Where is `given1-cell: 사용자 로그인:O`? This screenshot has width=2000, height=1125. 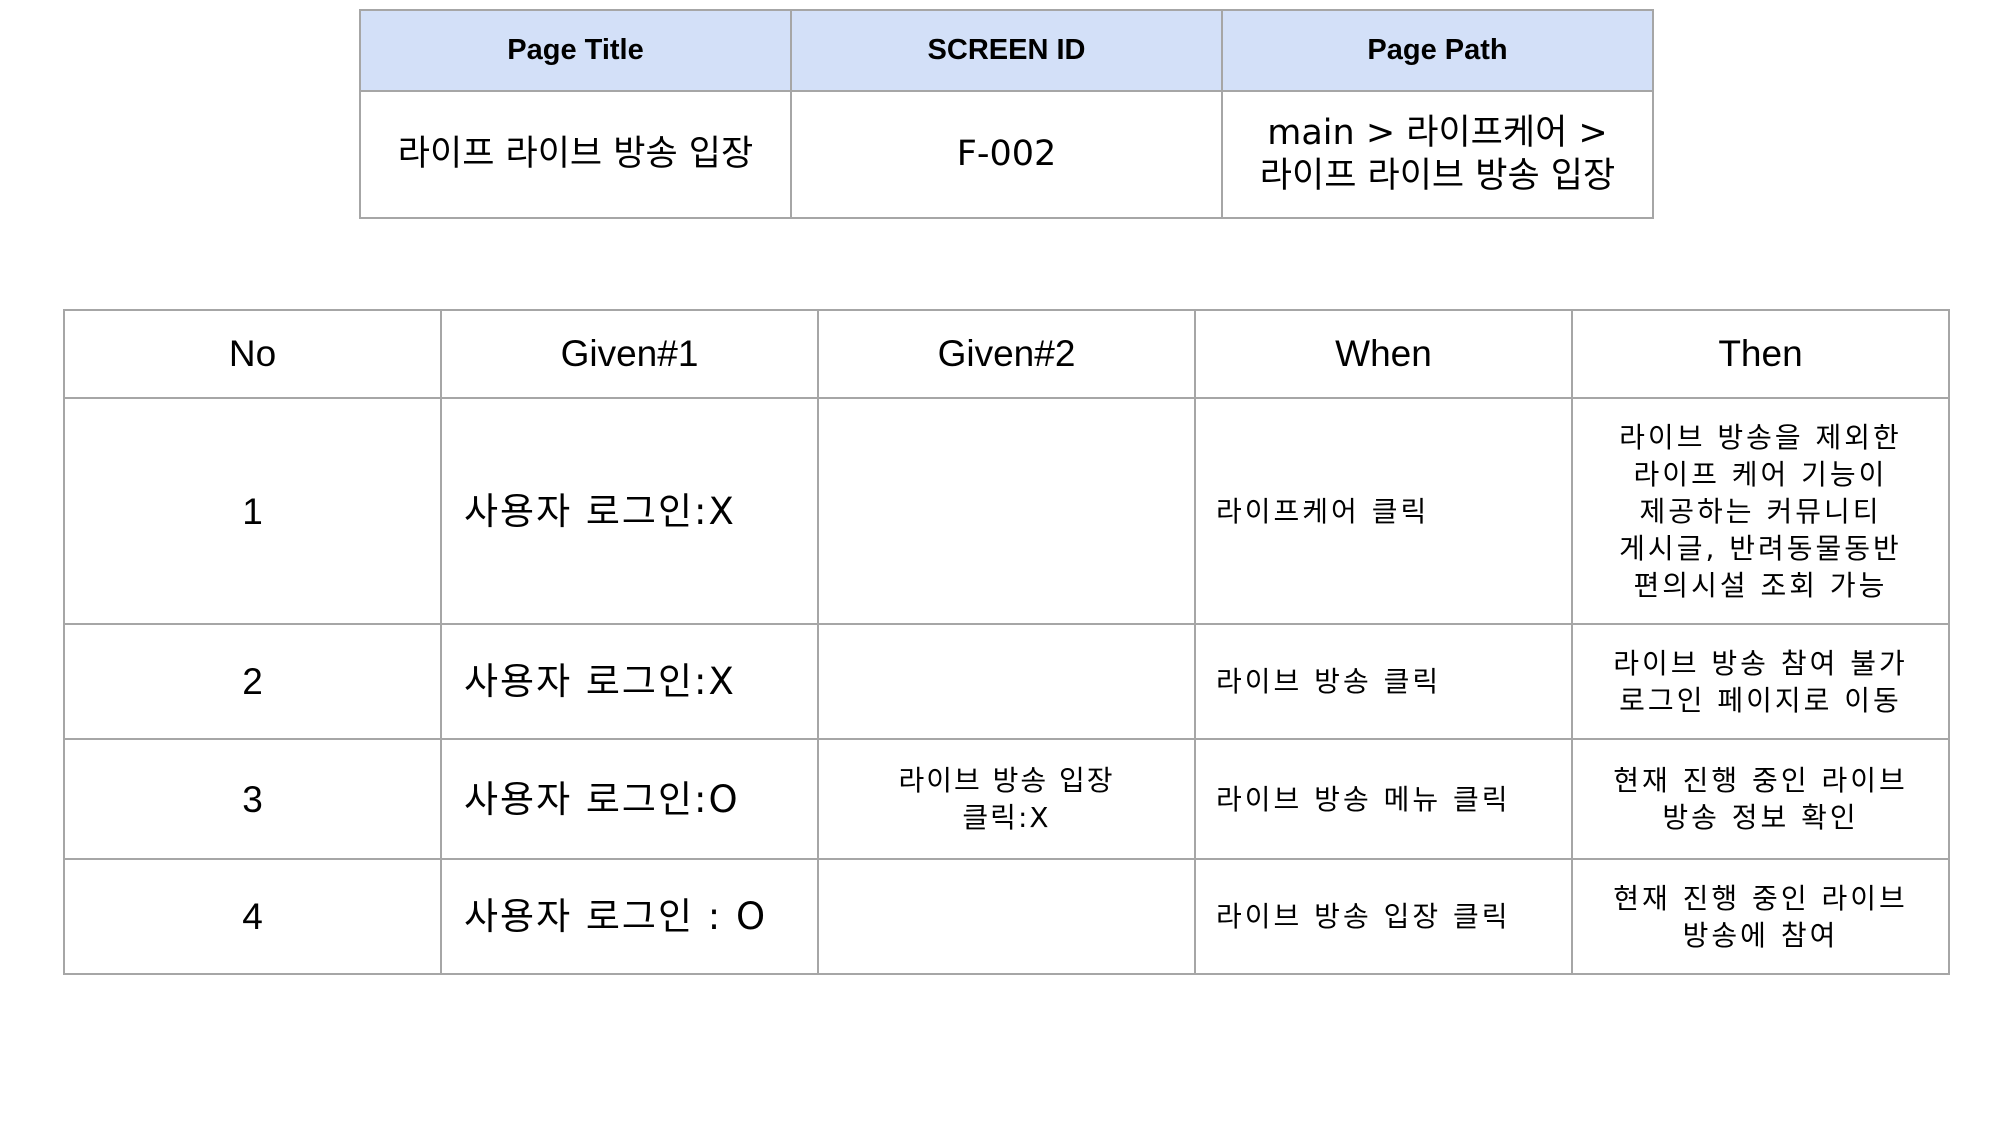
given1-cell: 사용자 로그인:O is located at coordinates (629, 799).